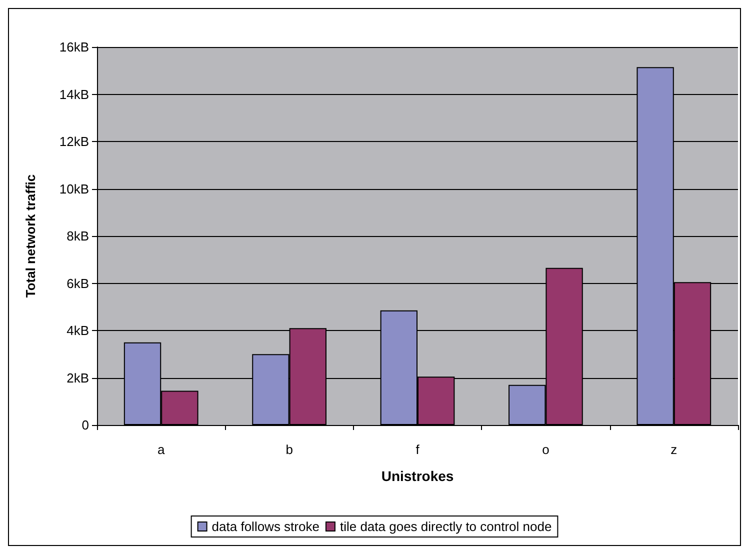  Describe the element at coordinates (77, 378) in the screenshot. I see `y-tick-label: 2kB` at that location.